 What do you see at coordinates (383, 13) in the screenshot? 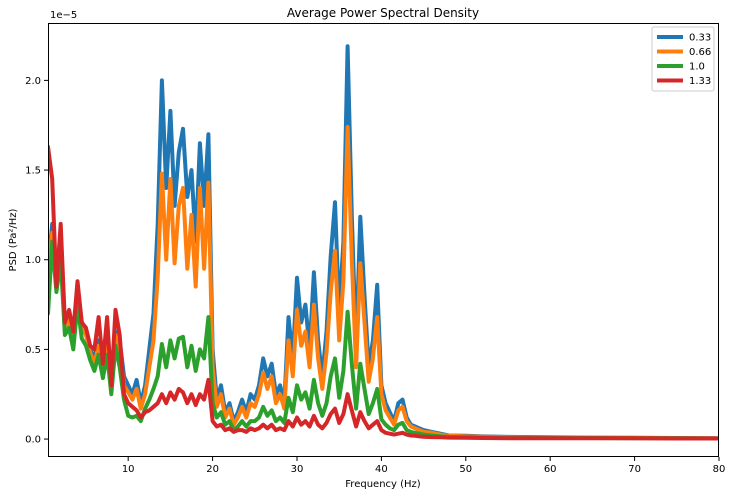
I see `chart-title: Average Power Spectral Density` at bounding box center [383, 13].